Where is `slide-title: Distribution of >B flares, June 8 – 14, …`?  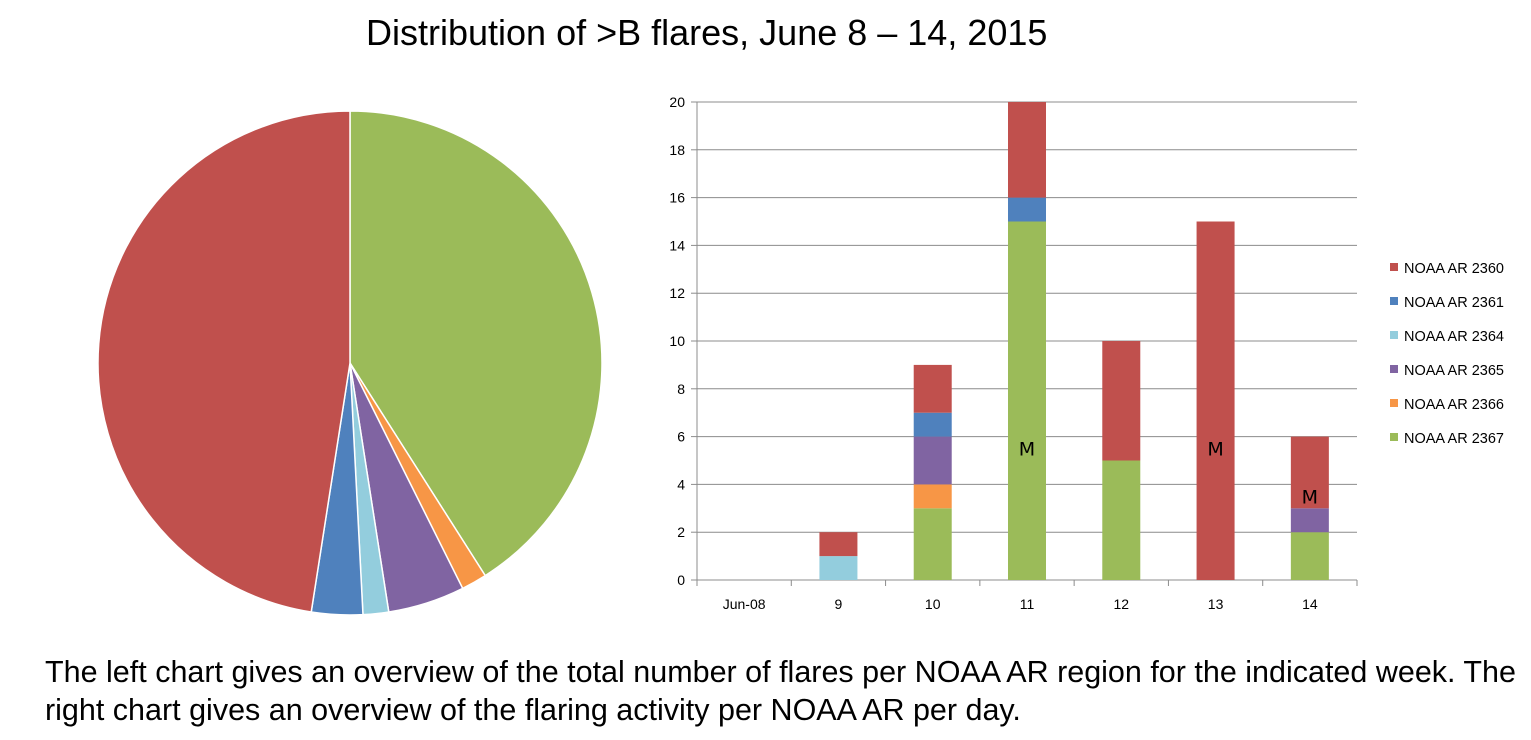 slide-title: Distribution of >B flares, June 8 – 14, … is located at coordinates (707, 32).